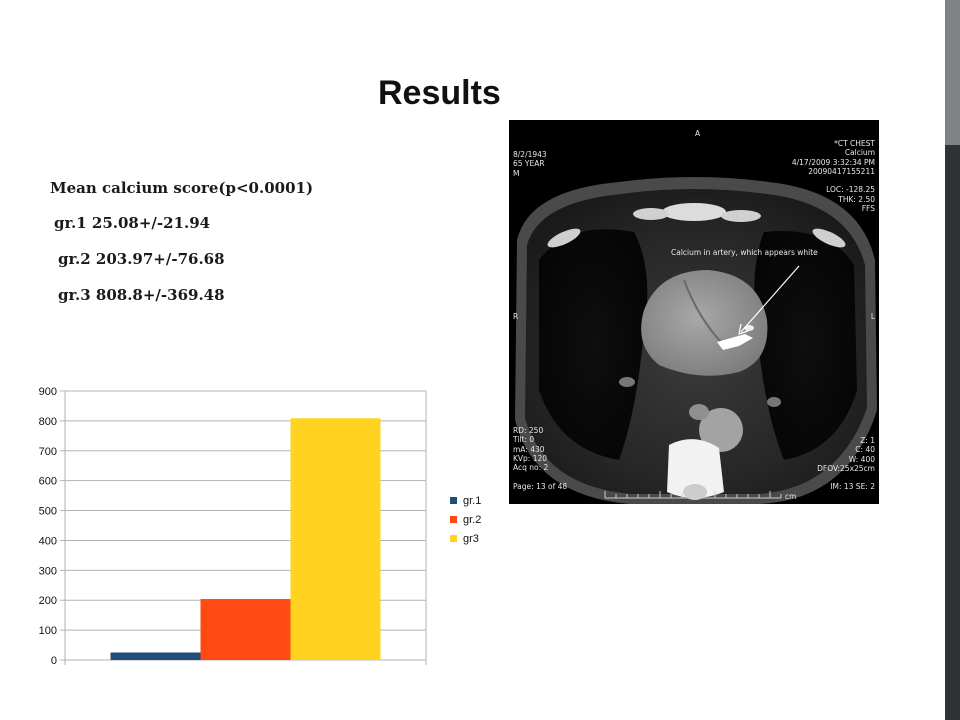 This screenshot has width=960, height=720. Describe the element at coordinates (48, 601) in the screenshot. I see `y-tick-label: 200` at that location.